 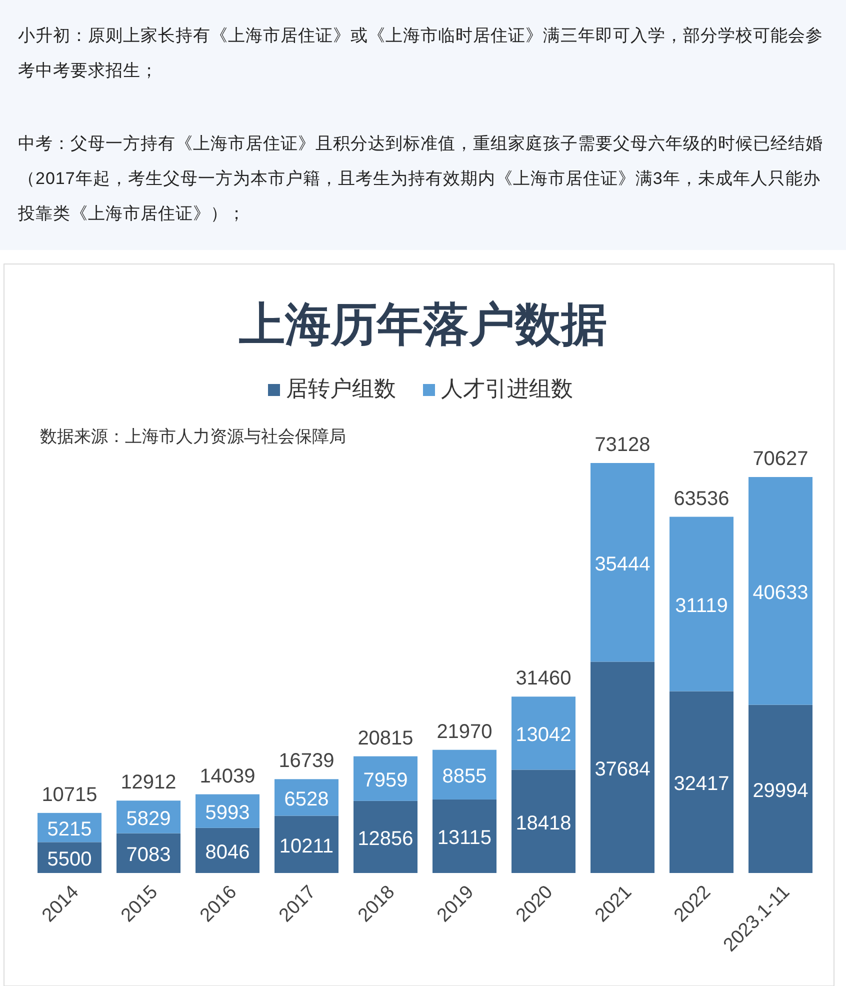 What do you see at coordinates (69, 859) in the screenshot?
I see `data-label: 5500` at bounding box center [69, 859].